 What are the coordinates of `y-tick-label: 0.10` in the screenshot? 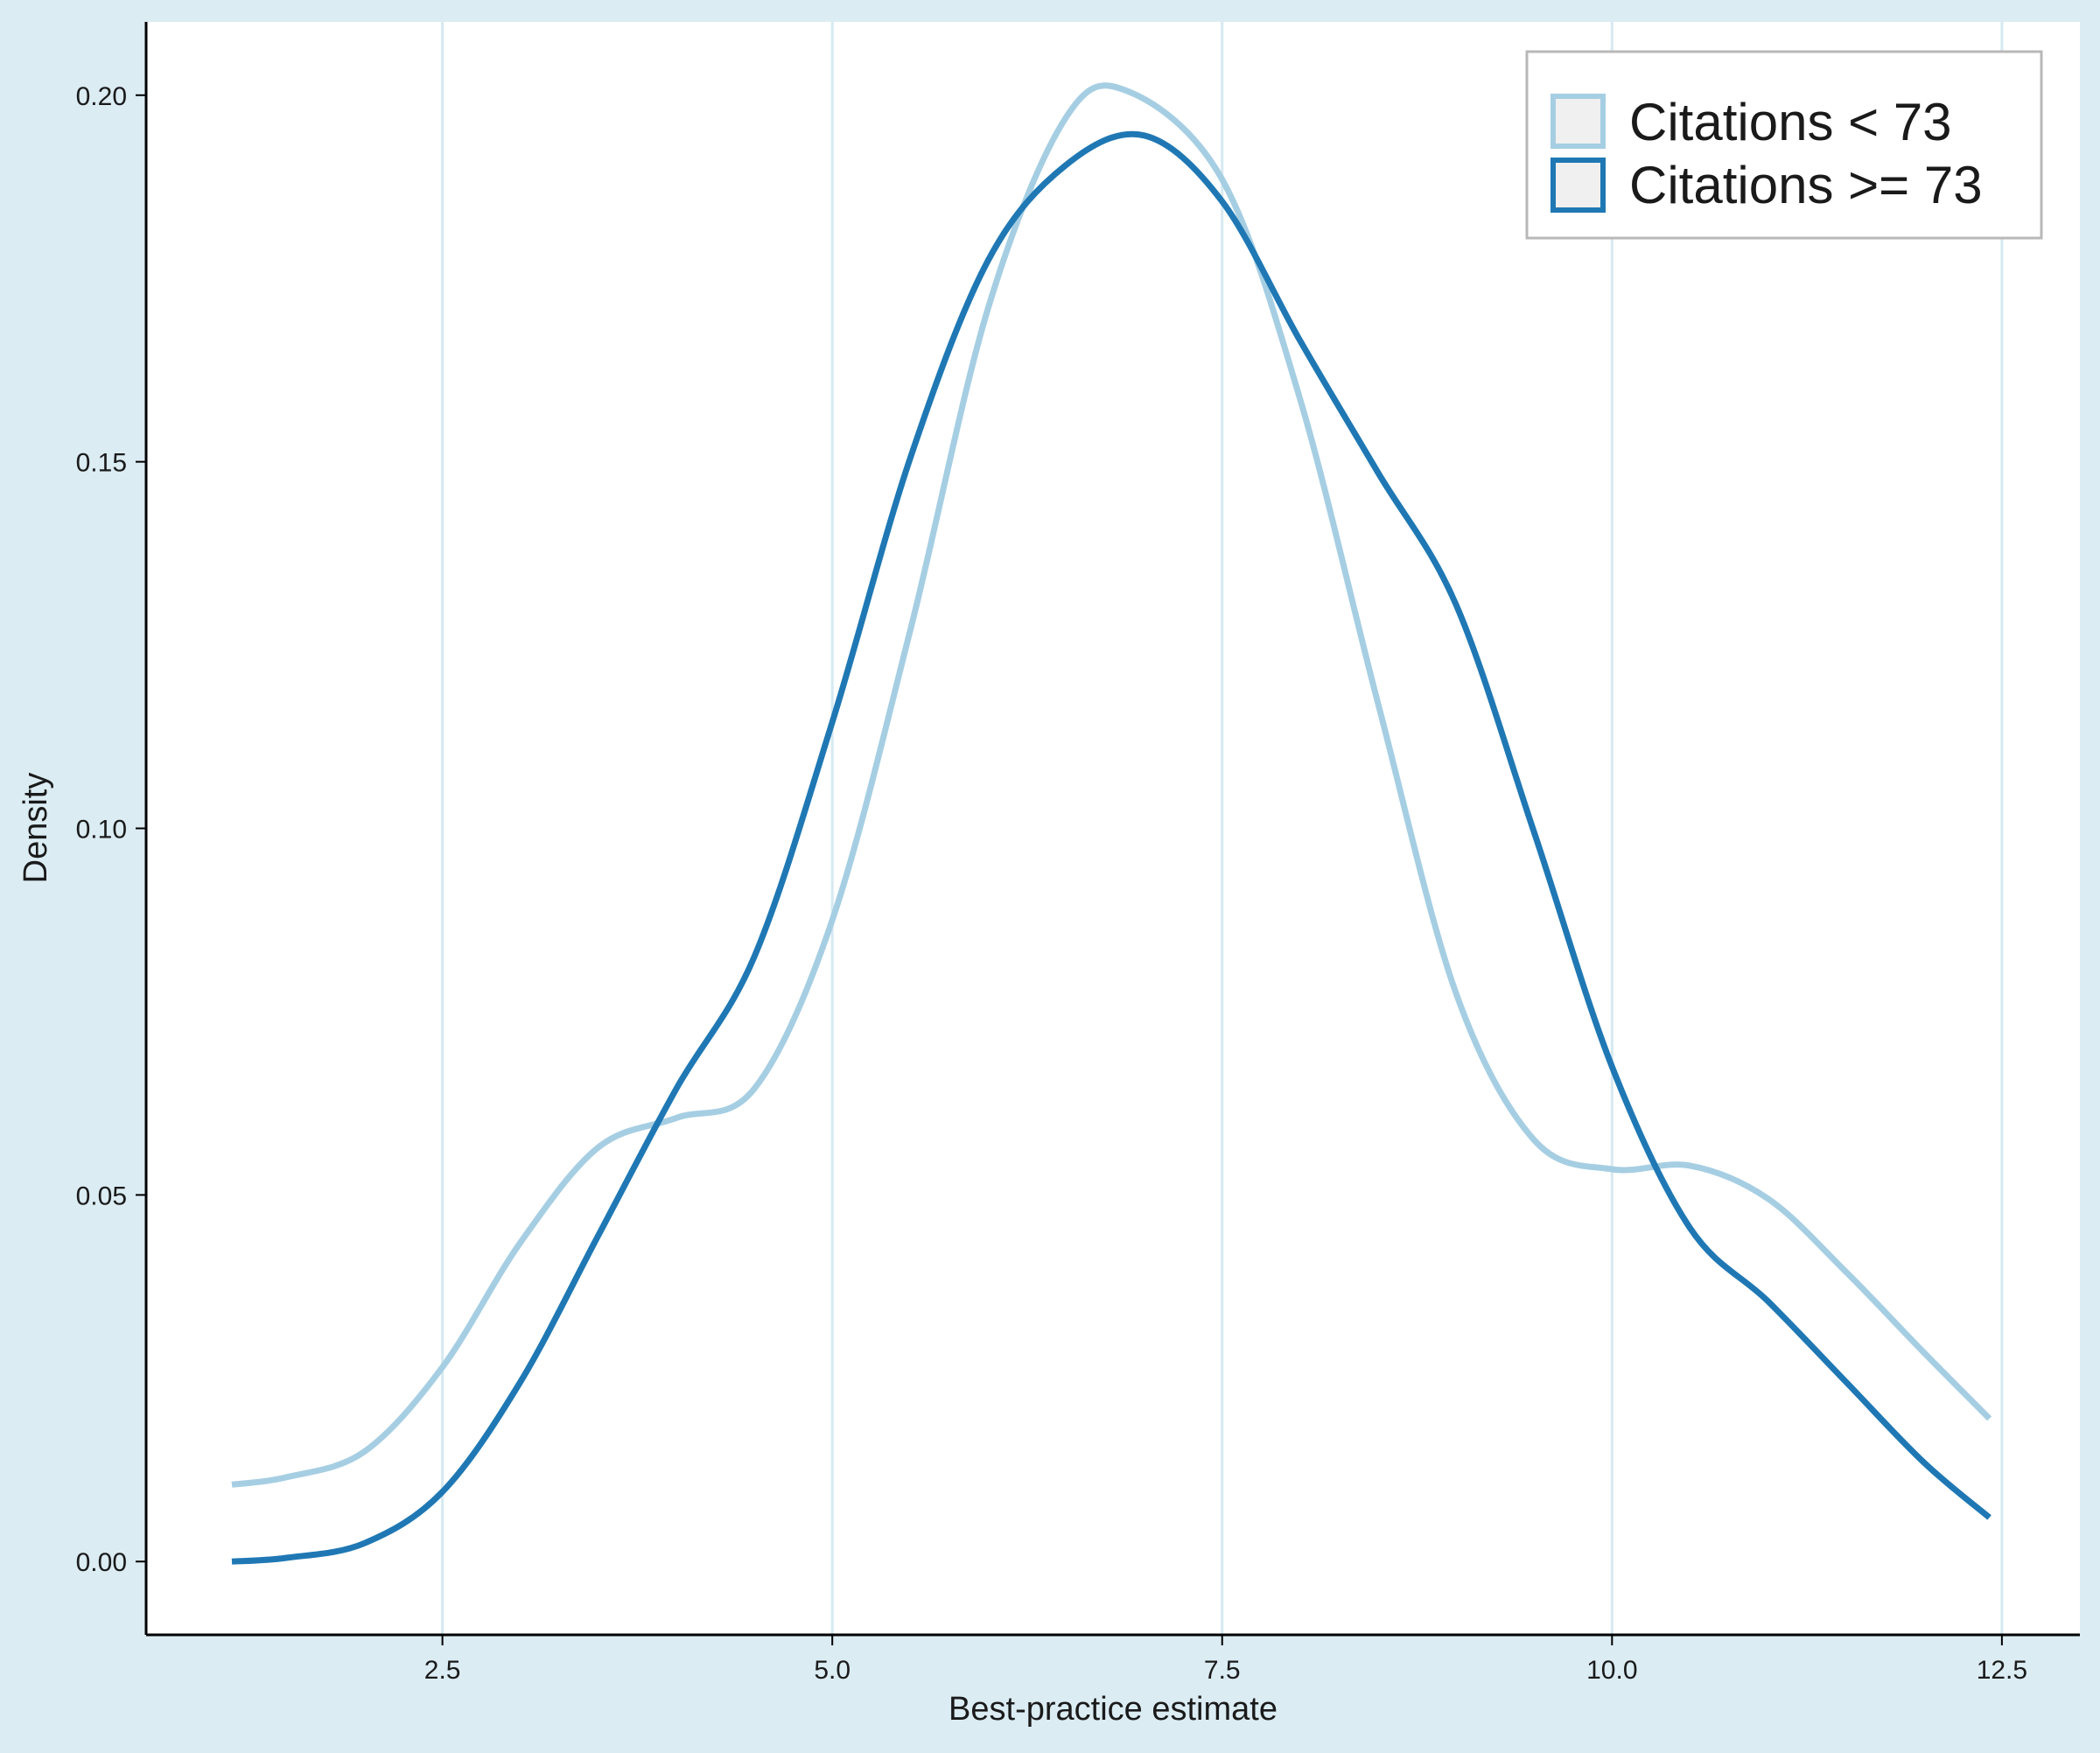 It's located at (101, 830).